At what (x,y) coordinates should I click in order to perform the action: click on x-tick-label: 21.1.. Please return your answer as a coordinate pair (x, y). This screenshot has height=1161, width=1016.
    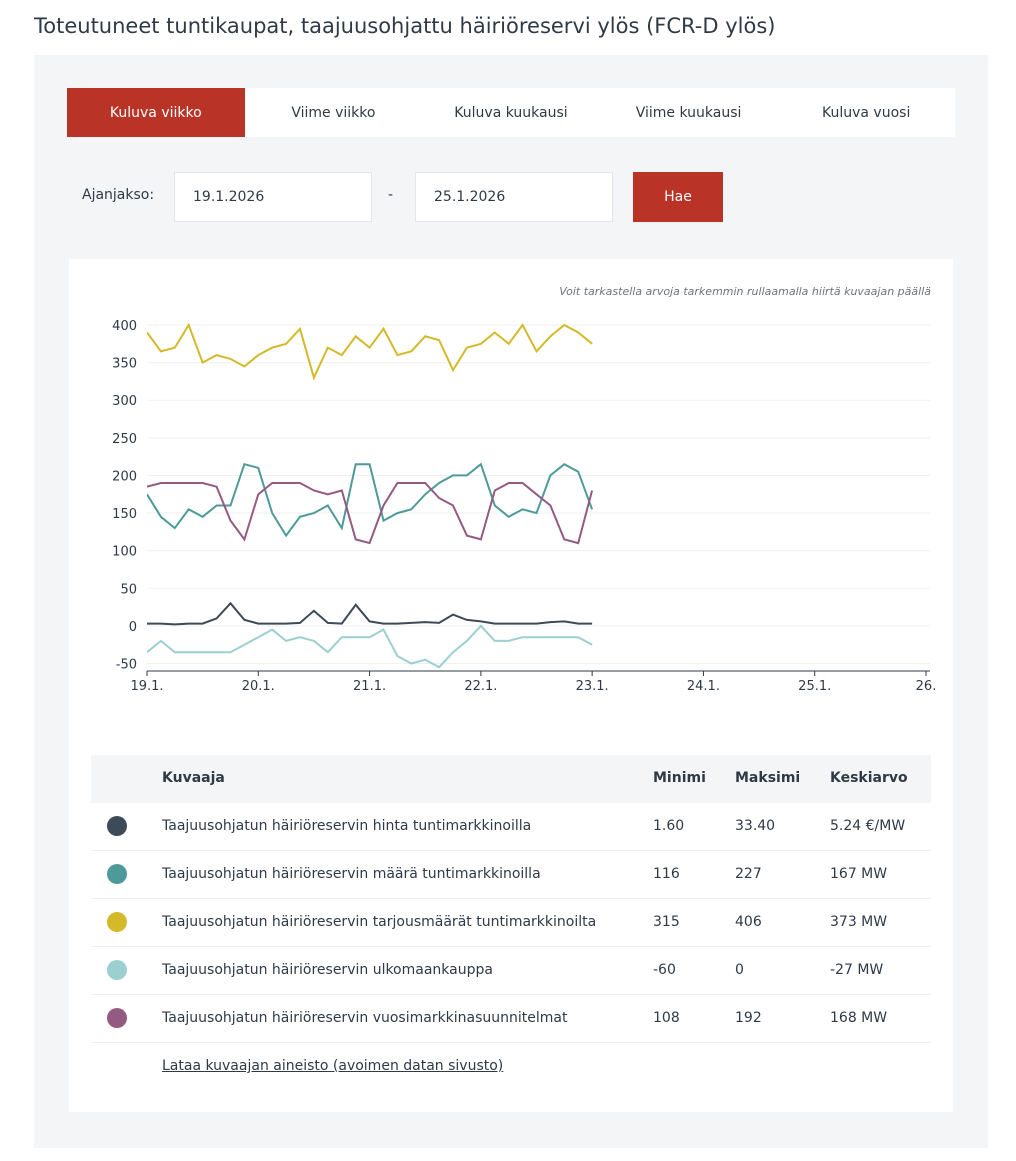
    Looking at the image, I should click on (369, 686).